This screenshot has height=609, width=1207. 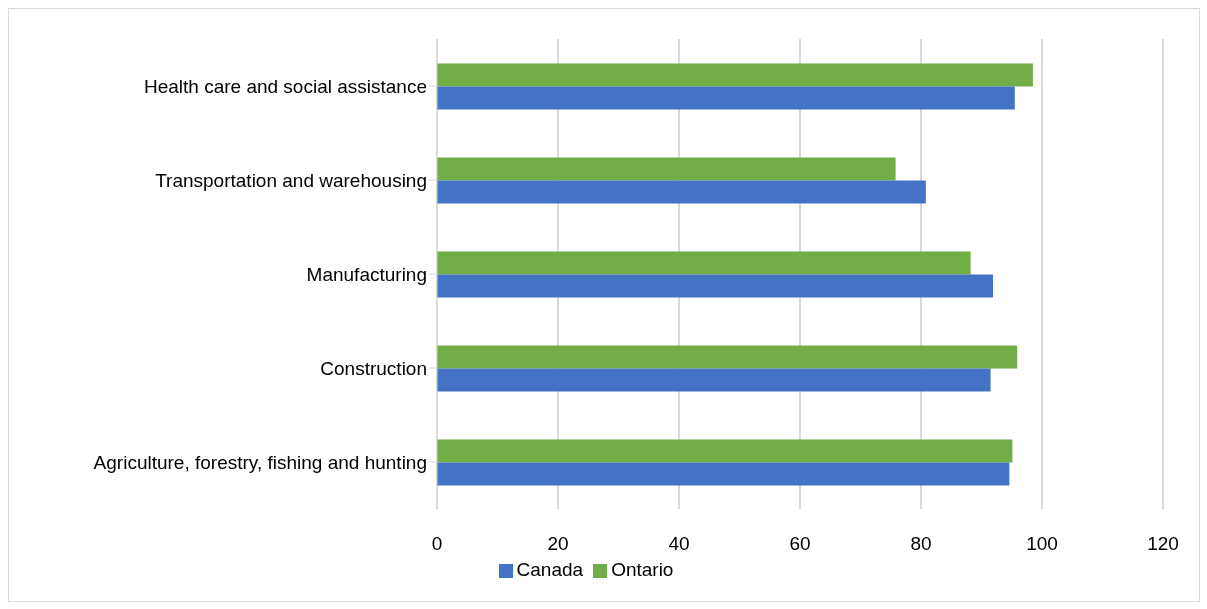 What do you see at coordinates (260, 462) in the screenshot?
I see `y-tick-label: Agriculture, forestry, fishing and hunting` at bounding box center [260, 462].